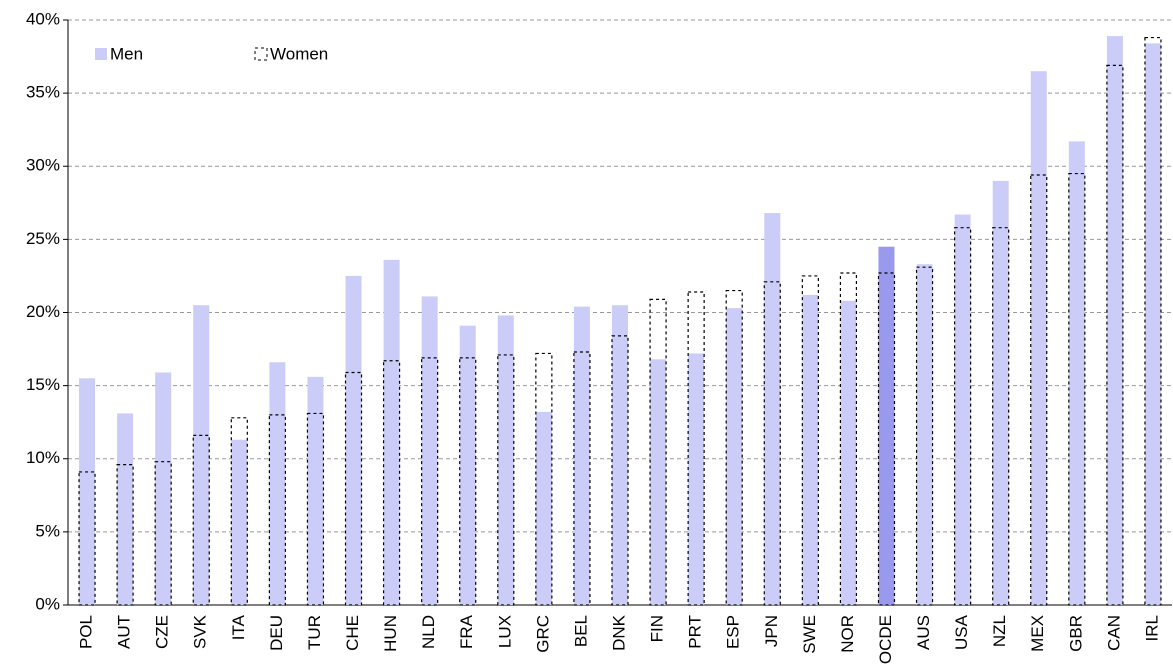 Image resolution: width=1173 pixels, height=671 pixels. What do you see at coordinates (299, 53) in the screenshot?
I see `legend-label: Women` at bounding box center [299, 53].